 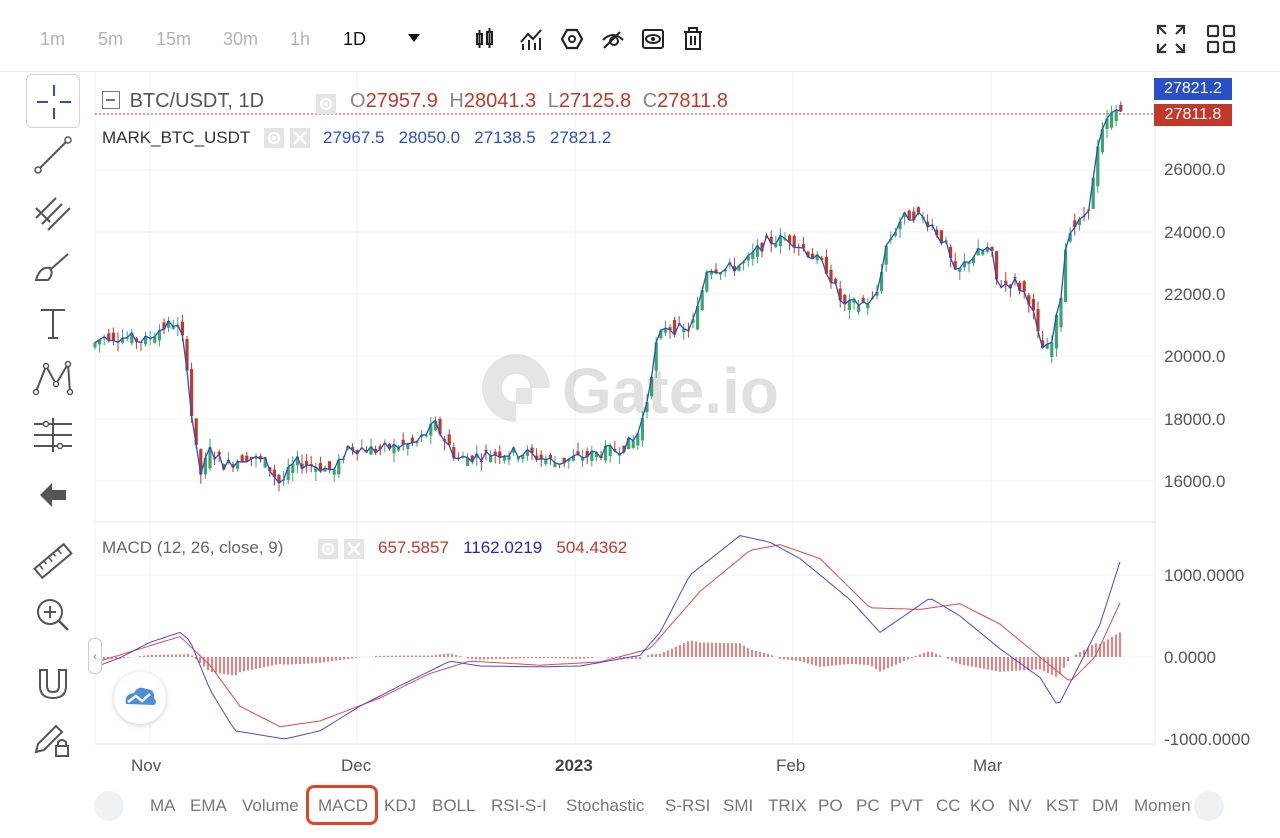 What do you see at coordinates (1063, 805) in the screenshot?
I see `indicator-kst: KST` at bounding box center [1063, 805].